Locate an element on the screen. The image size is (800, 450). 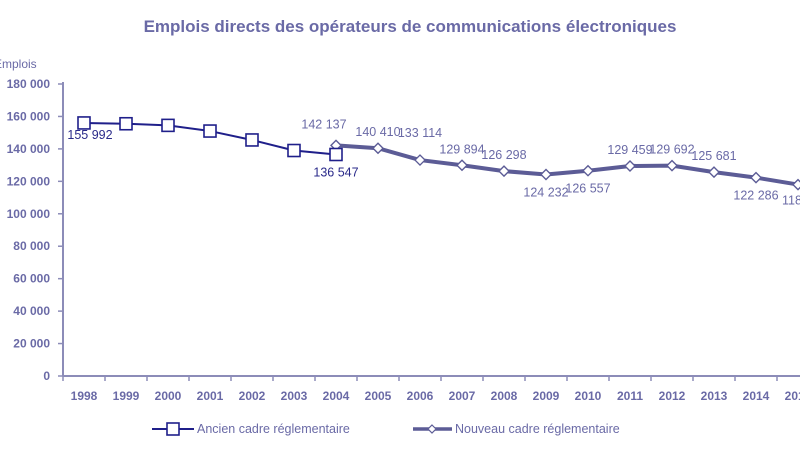
y-tick-label: 140 000 is located at coordinates (29, 149).